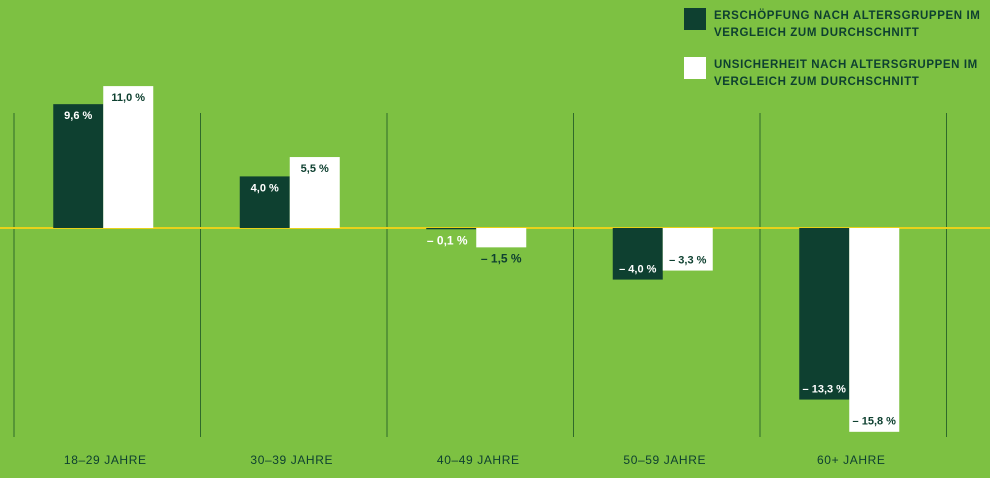 The image size is (990, 478). Describe the element at coordinates (128, 98) in the screenshot. I see `data-label: 11,0 %` at that location.